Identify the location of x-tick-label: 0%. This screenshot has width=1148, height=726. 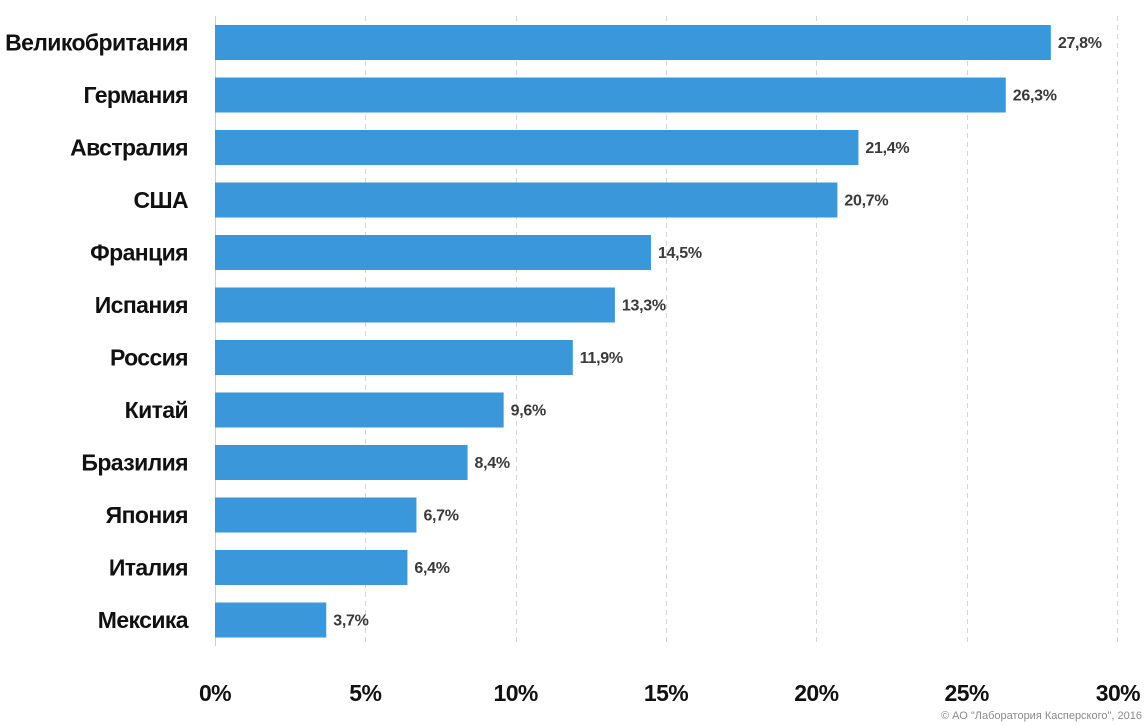
(215, 693).